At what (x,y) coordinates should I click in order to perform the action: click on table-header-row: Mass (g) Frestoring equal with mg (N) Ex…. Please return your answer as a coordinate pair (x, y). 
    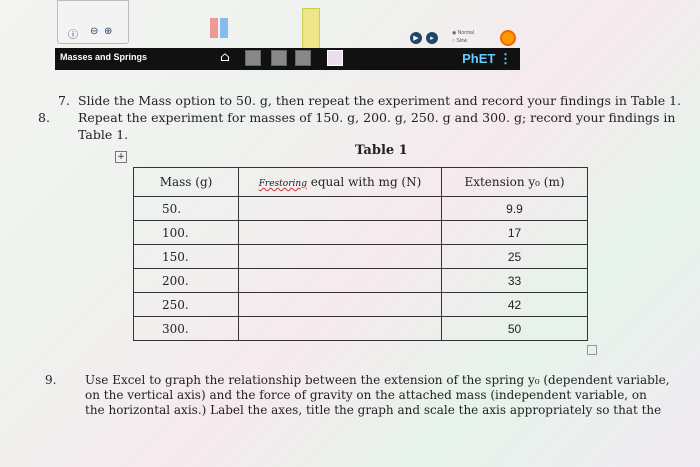
    Looking at the image, I should click on (360, 182).